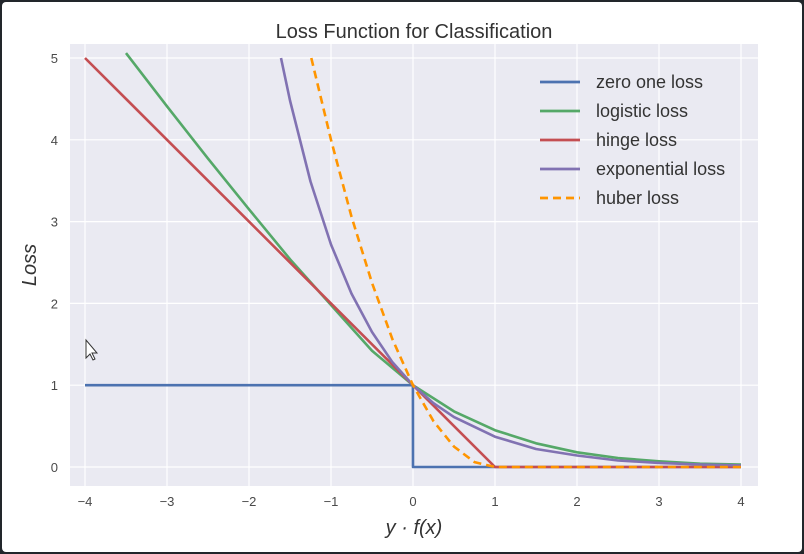 Image resolution: width=804 pixels, height=554 pixels. Describe the element at coordinates (85, 501) in the screenshot. I see `x-tick-label: −4` at that location.